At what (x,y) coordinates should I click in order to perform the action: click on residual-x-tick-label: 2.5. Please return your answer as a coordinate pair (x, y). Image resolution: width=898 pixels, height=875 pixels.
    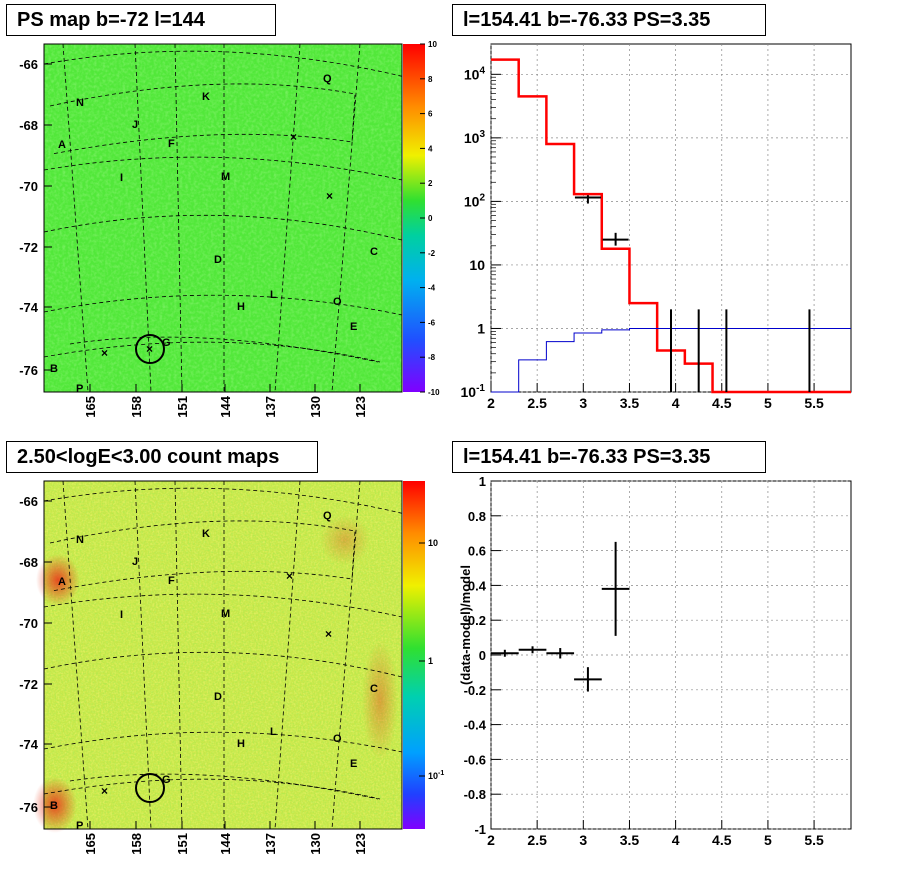
    Looking at the image, I should click on (537, 840).